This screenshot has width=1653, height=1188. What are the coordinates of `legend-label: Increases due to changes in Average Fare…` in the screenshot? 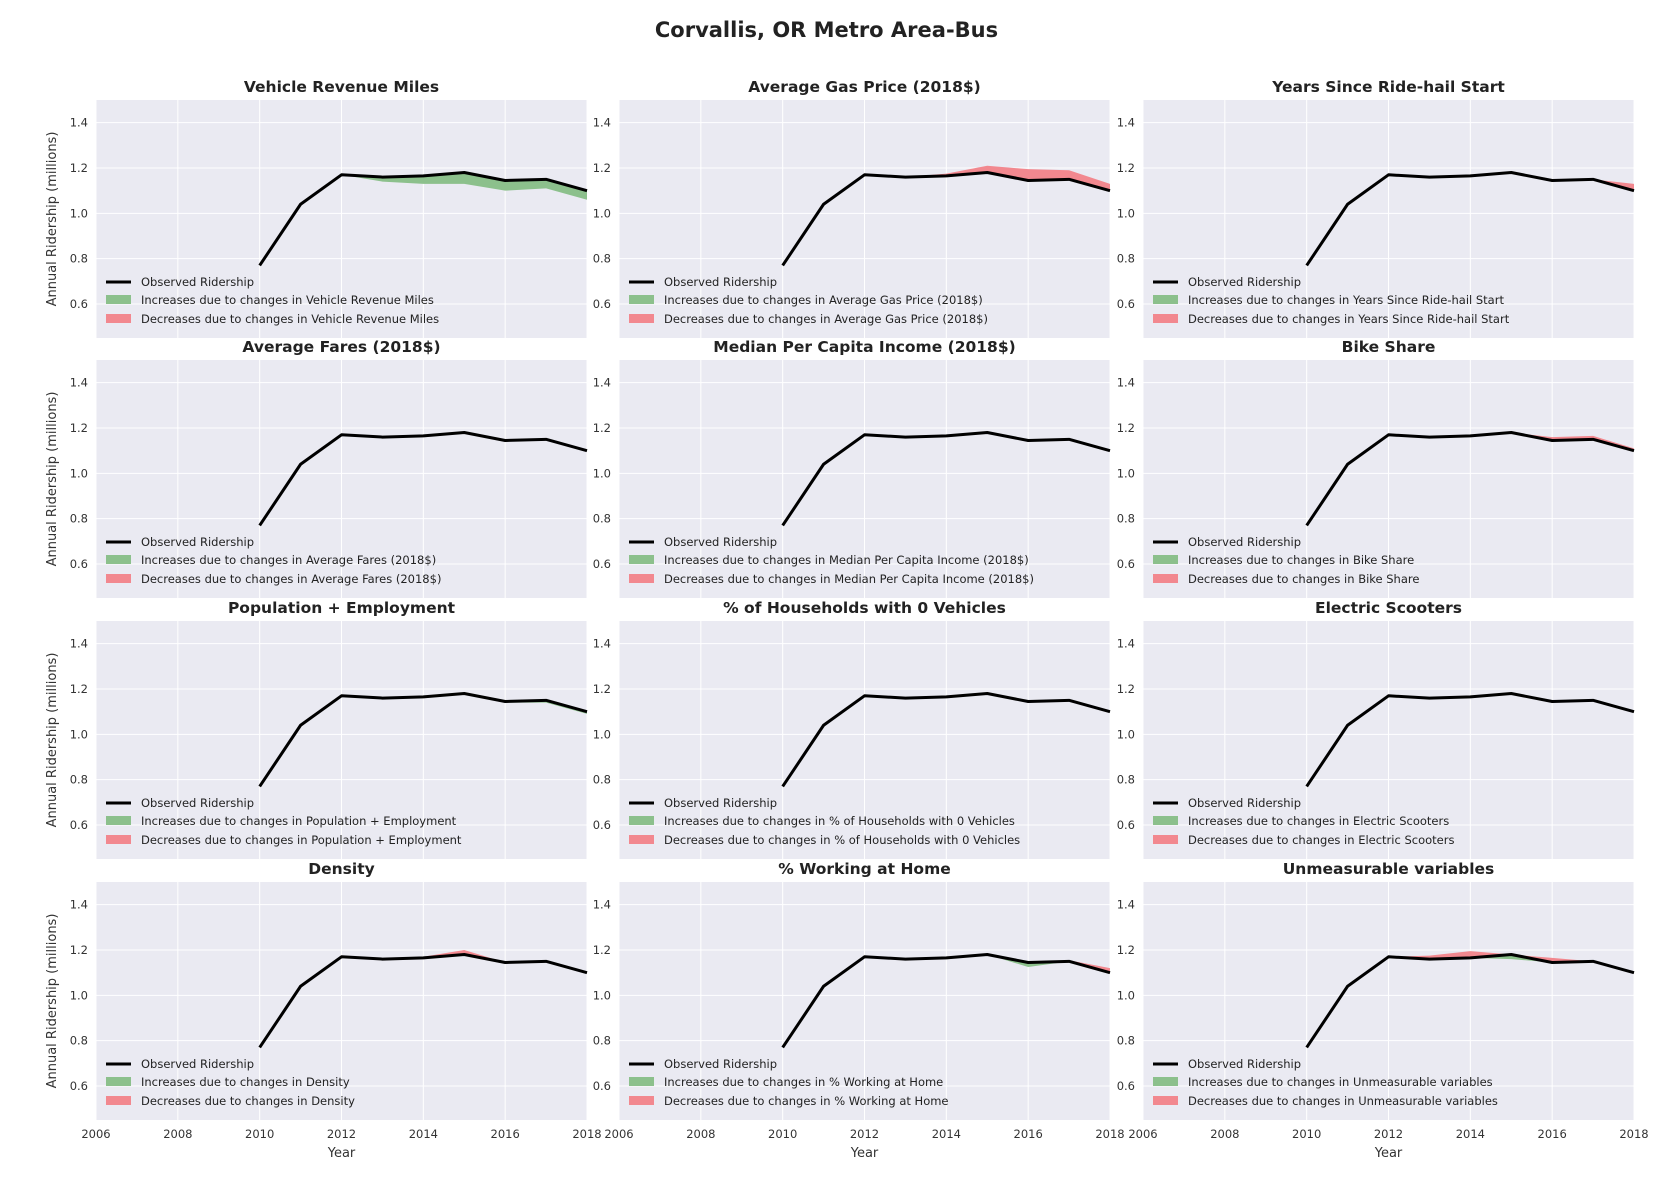 It's located at (288, 560).